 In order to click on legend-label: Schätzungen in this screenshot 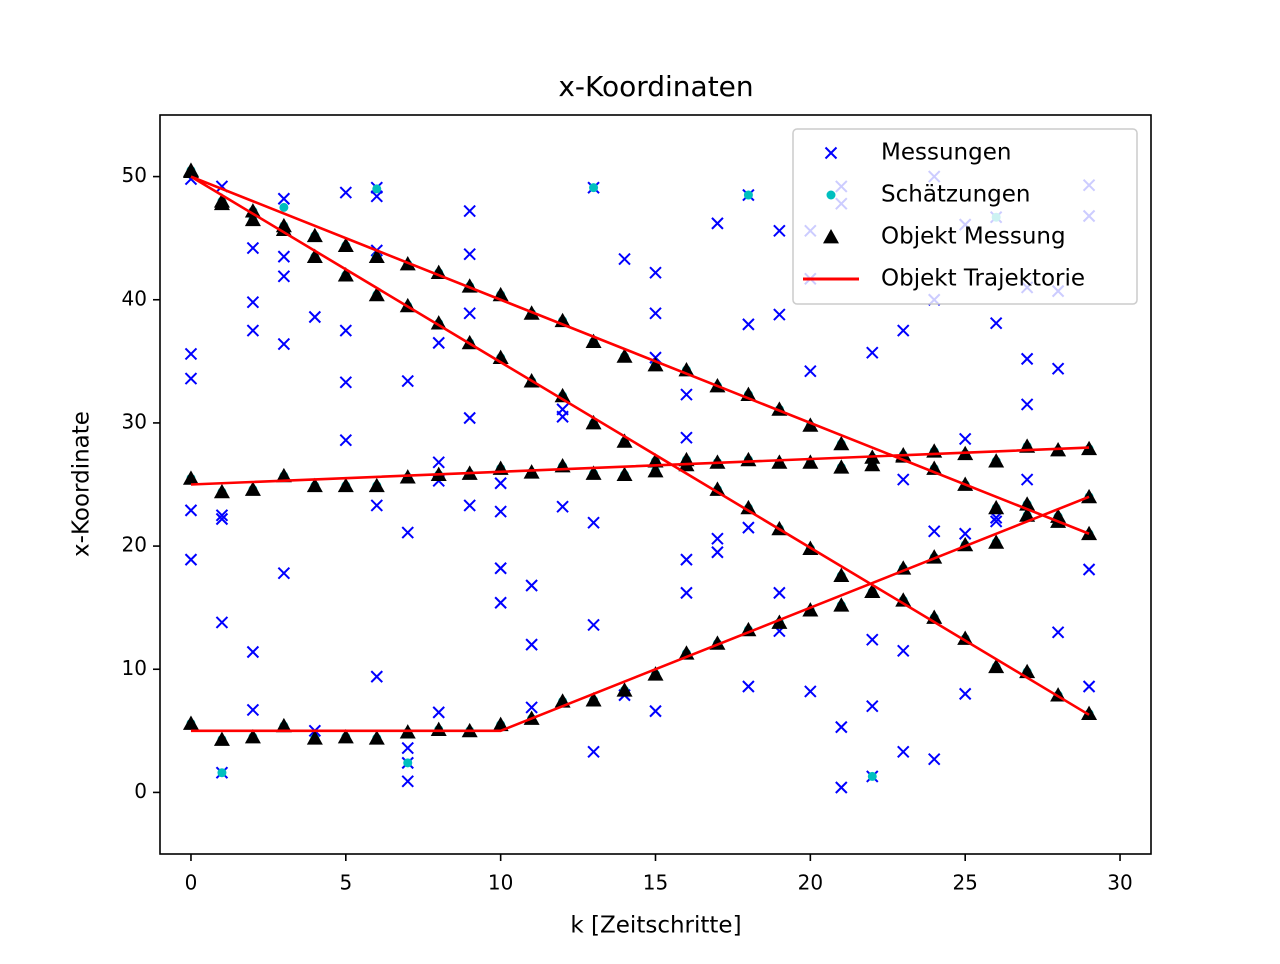, I will do `click(956, 195)`.